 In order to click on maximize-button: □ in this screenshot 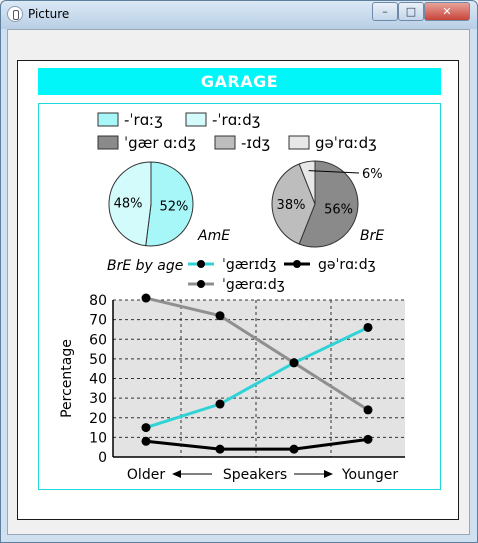, I will do `click(411, 11)`.